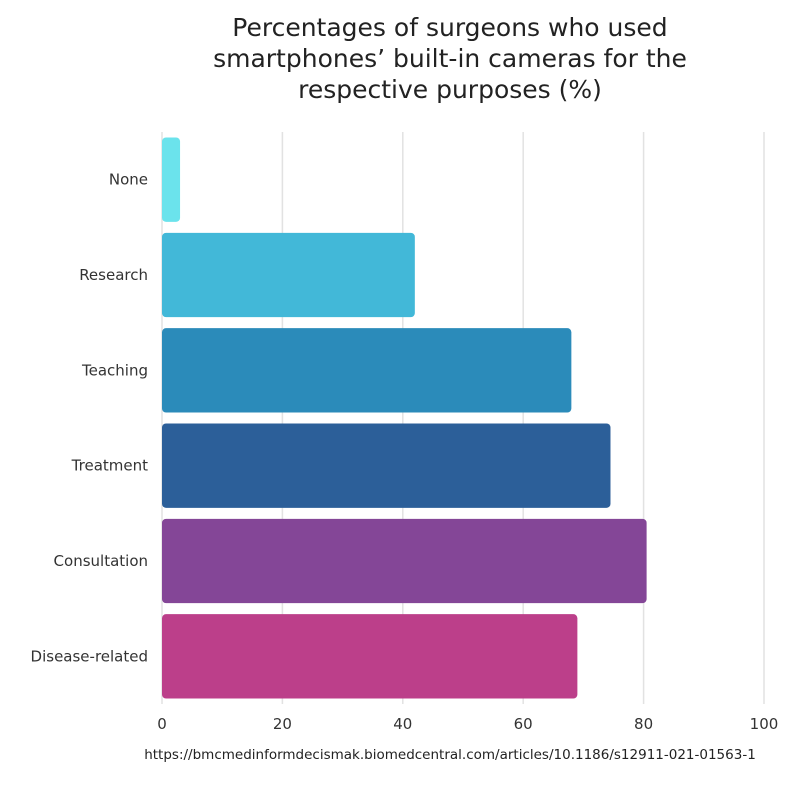 The width and height of the screenshot is (800, 800). Describe the element at coordinates (643, 724) in the screenshot. I see `x-tick-label-80: 80` at that location.